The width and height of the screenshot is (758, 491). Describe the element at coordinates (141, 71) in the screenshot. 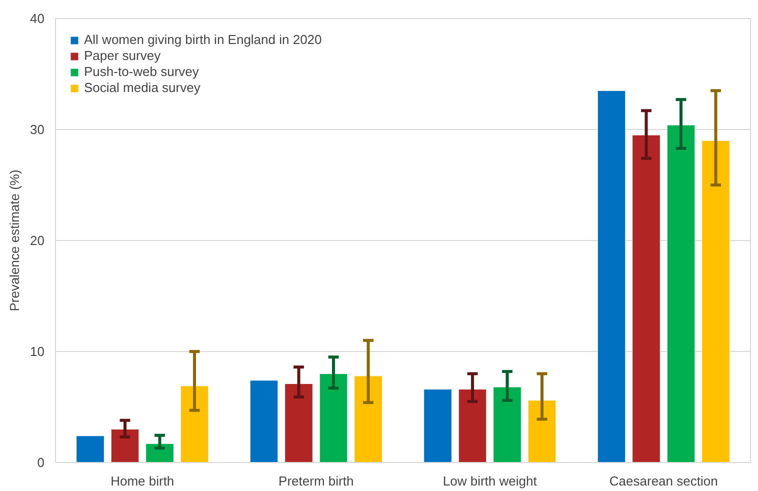

I see `legend-label: Push-to-web survey` at that location.